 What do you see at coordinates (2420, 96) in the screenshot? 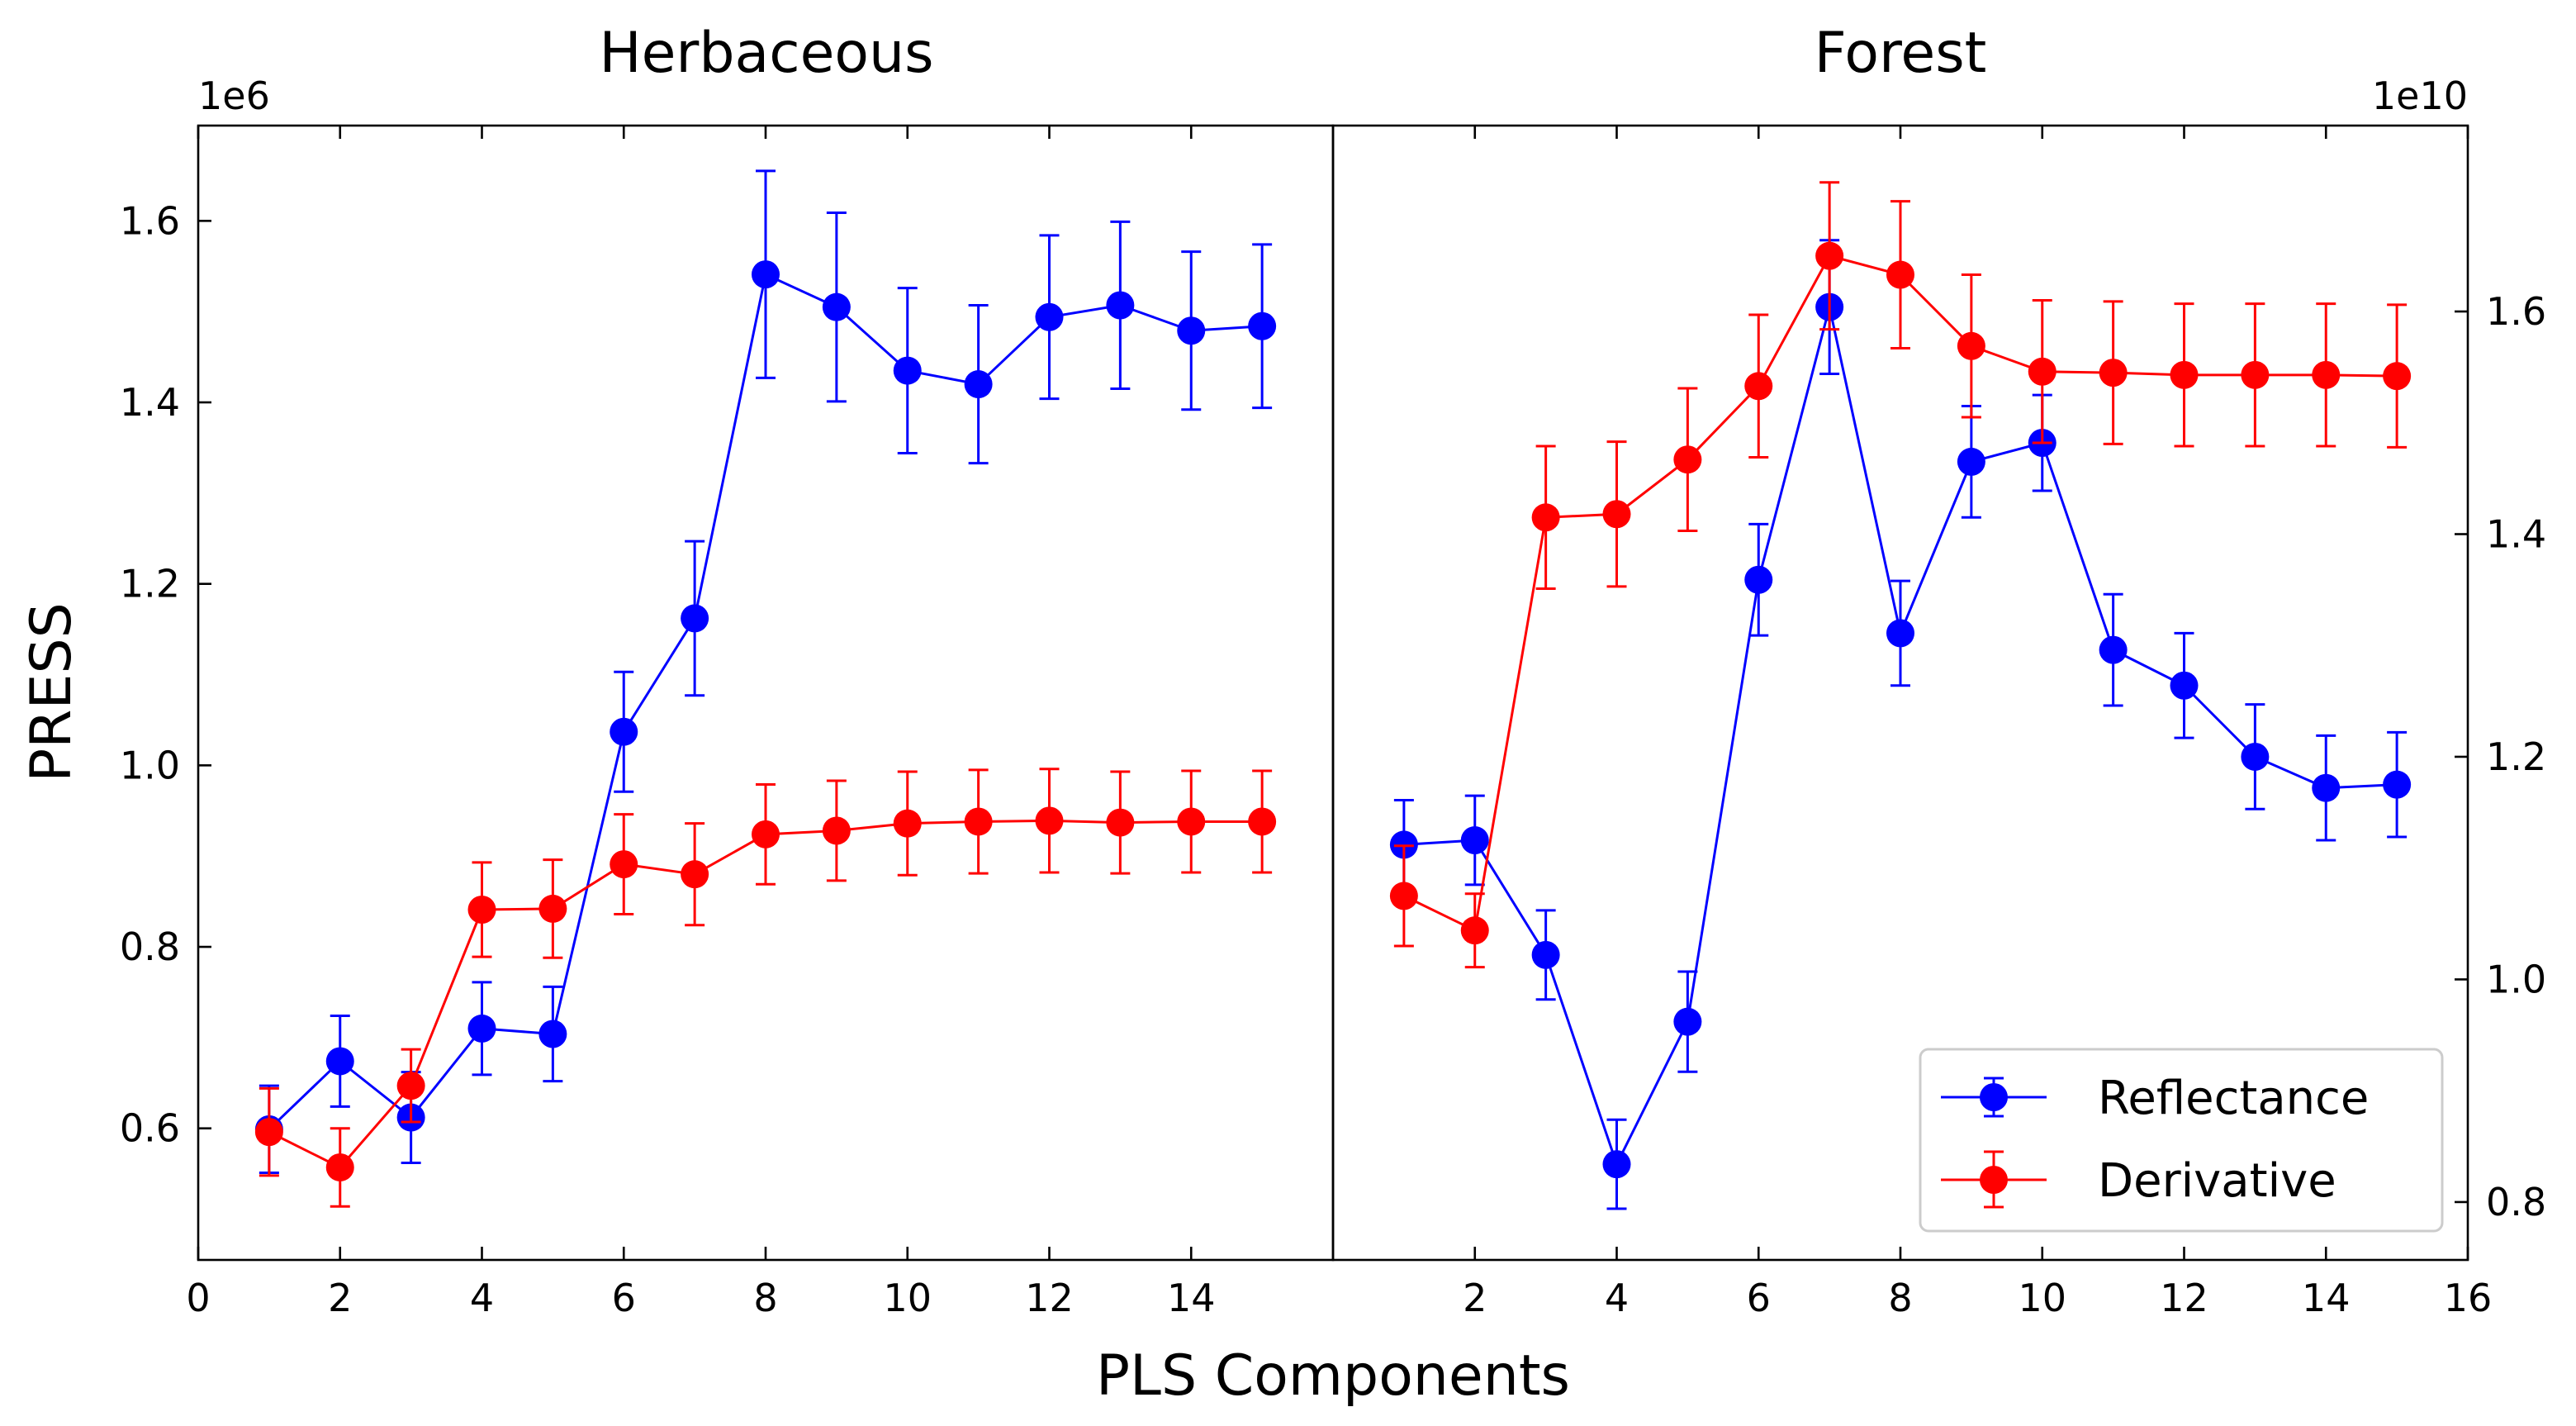
I see `forest-y-scale-label: 1e10` at bounding box center [2420, 96].